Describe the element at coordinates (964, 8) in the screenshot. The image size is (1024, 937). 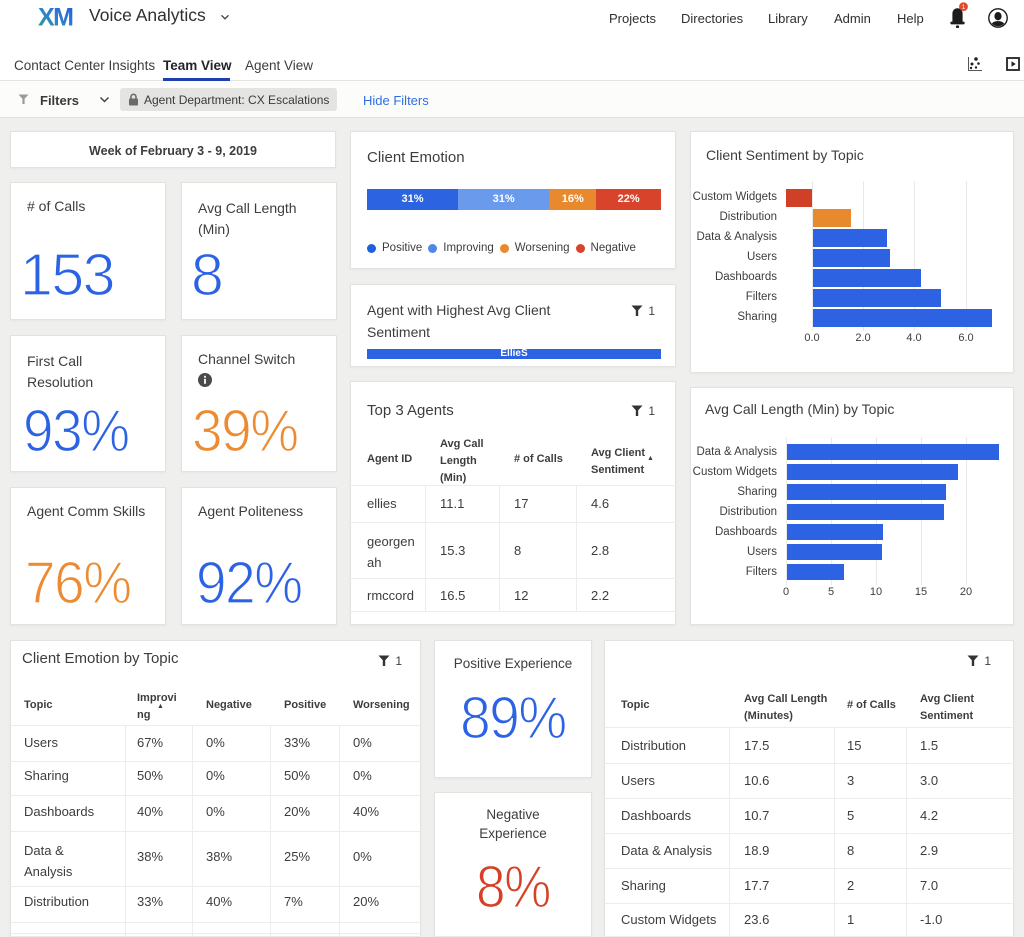
I see `svg-text: 1` at that location.